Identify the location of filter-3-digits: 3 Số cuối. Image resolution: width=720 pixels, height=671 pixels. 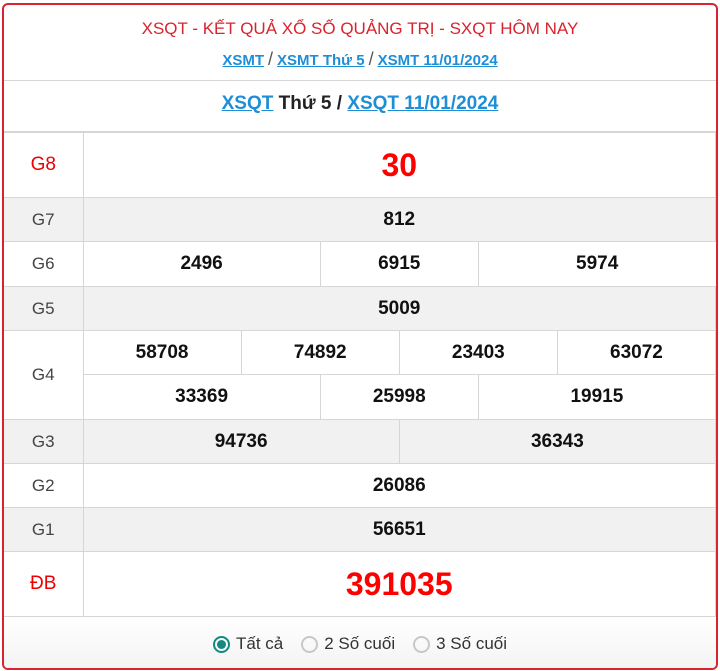
(460, 644).